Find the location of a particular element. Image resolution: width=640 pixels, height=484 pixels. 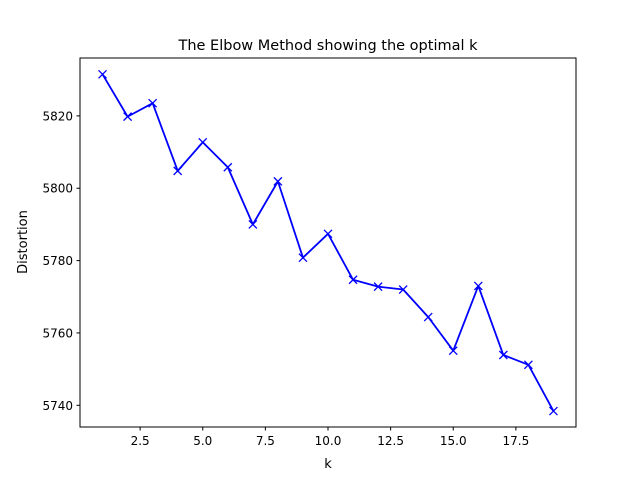

y-axis: 5740 5760 5780 5800 5820 is located at coordinates (61, 261).